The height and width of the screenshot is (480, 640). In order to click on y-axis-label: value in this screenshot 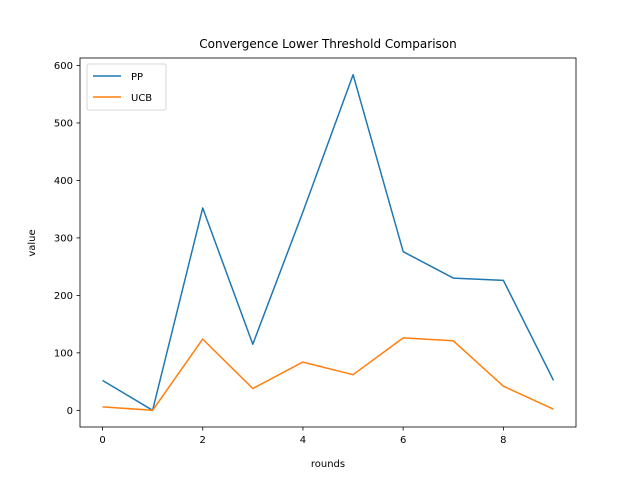, I will do `click(32, 242)`.